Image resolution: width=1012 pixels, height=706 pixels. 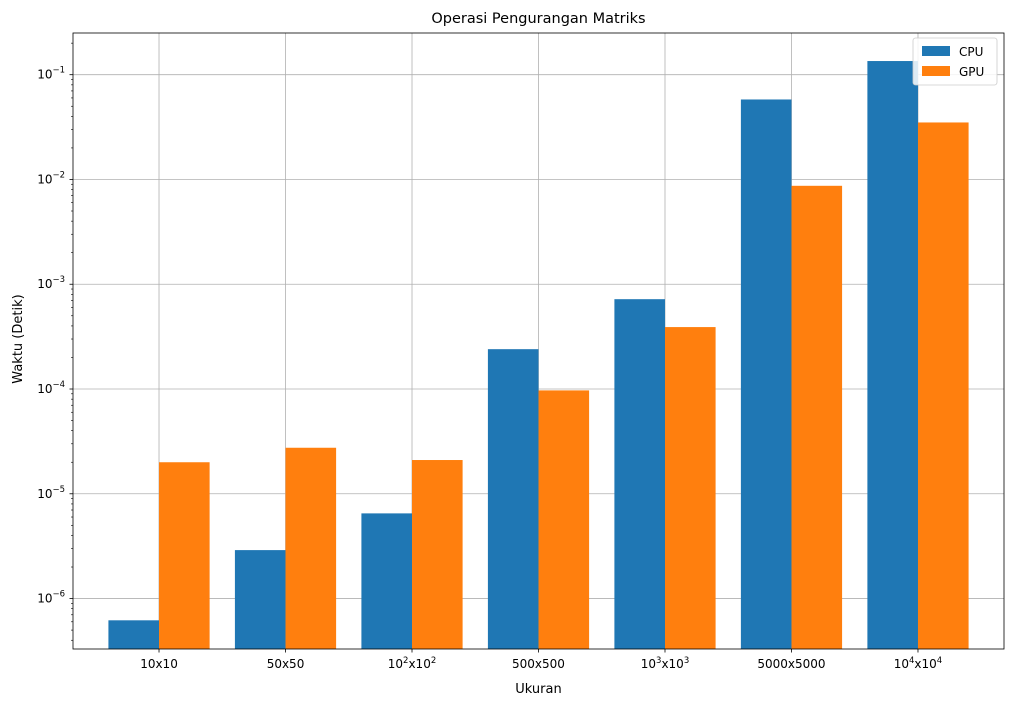 I want to click on x-tick-label: 103x103, so click(x=665, y=663).